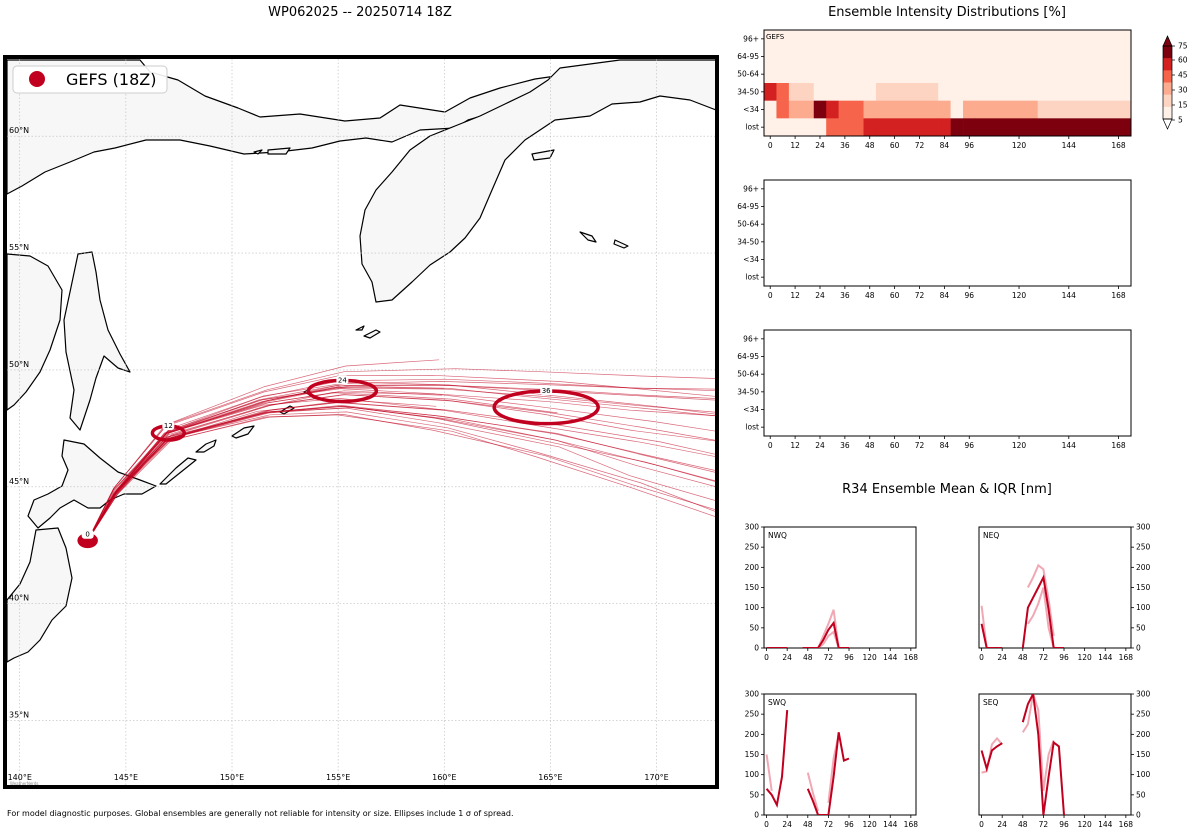  I want to click on intensity-bin-label: <34, so click(751, 409).